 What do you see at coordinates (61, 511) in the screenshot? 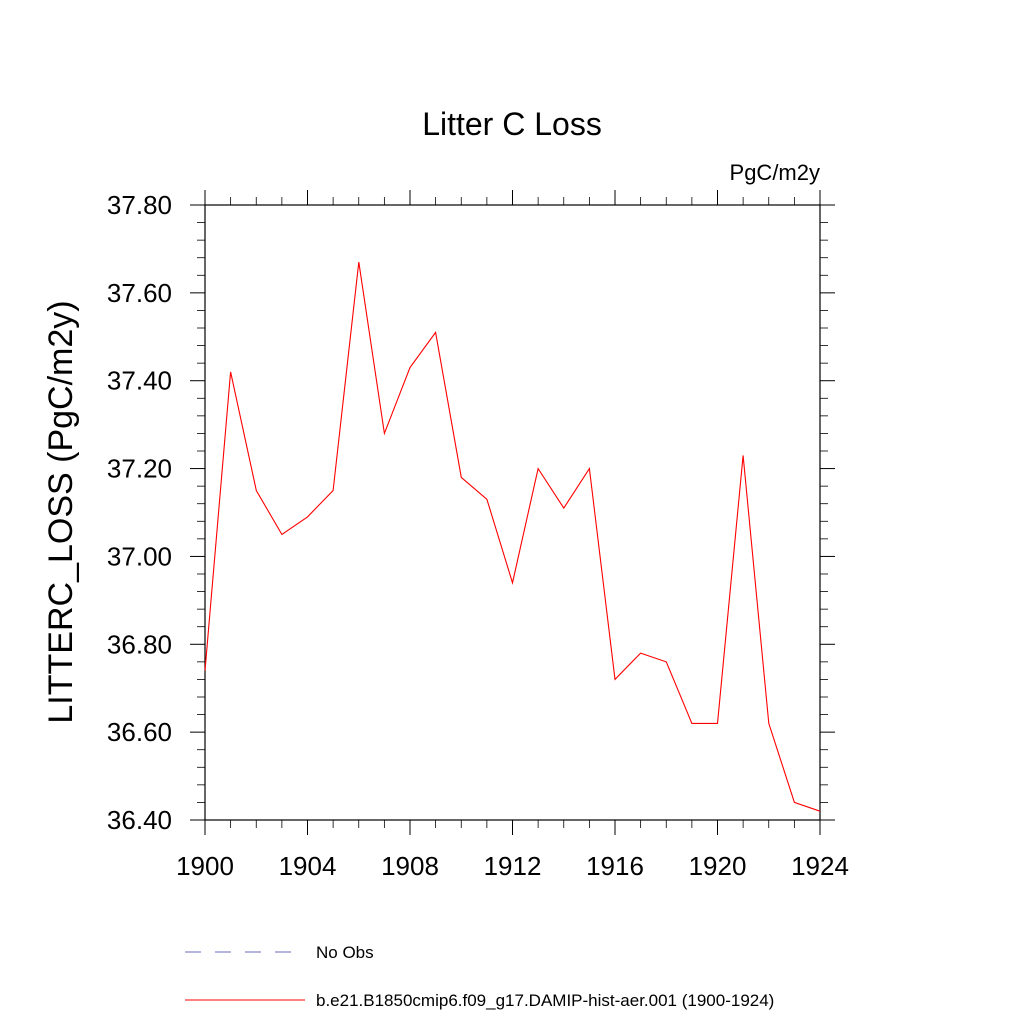
I see `y-axis-title: LITTERC_LOSS (PgC/m2y)` at bounding box center [61, 511].